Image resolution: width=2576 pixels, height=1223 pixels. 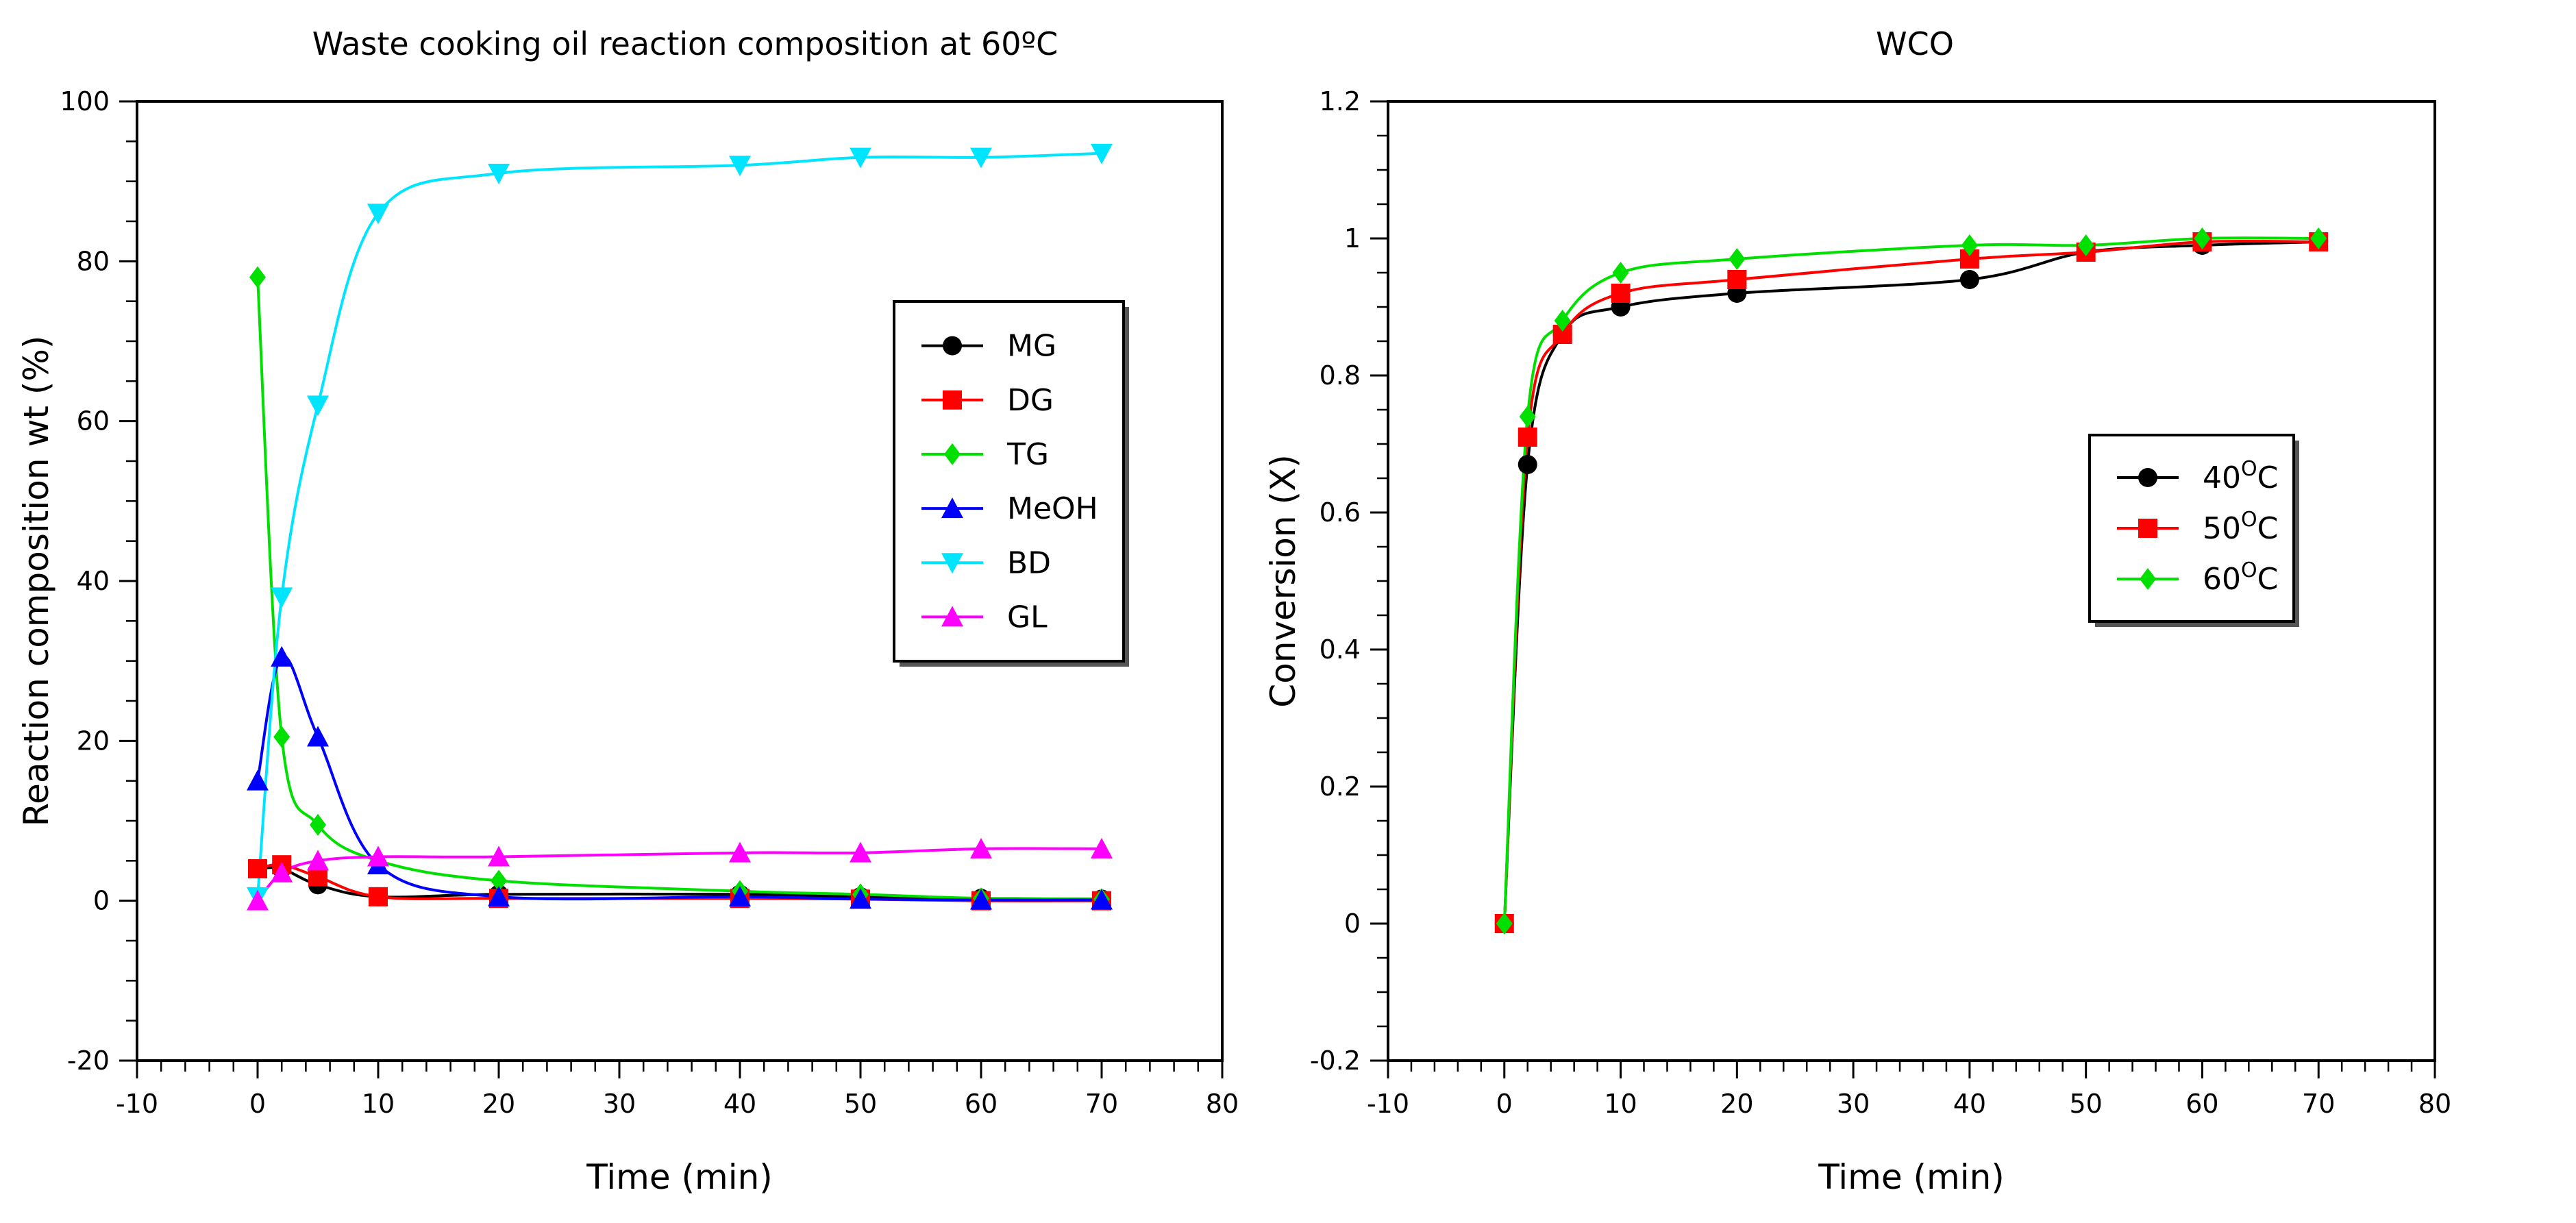 What do you see at coordinates (257, 1104) in the screenshot?
I see `x-tick-label: 0` at bounding box center [257, 1104].